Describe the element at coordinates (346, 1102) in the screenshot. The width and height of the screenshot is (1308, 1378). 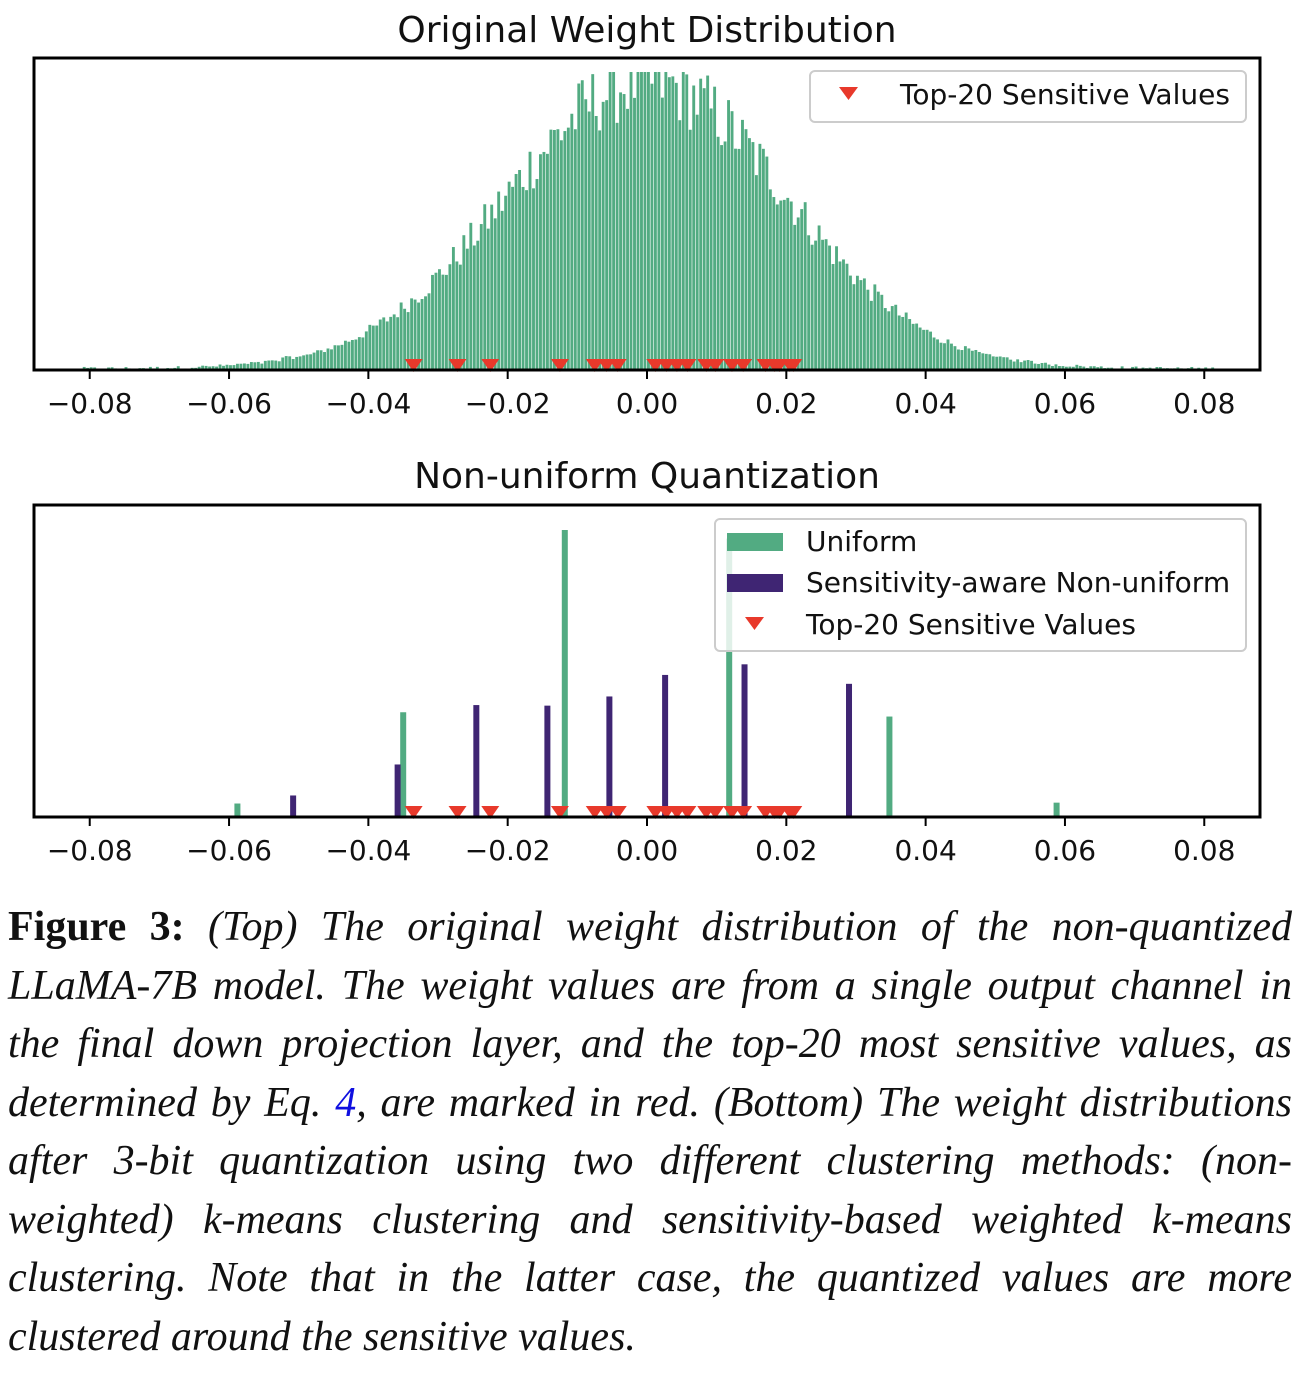
I see `equation-reference-link: 4` at that location.